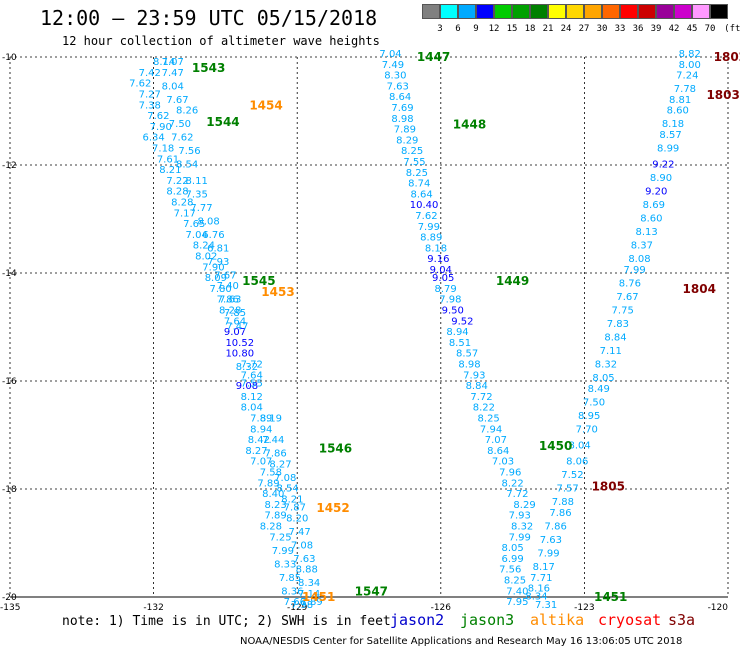  What do you see at coordinates (292, 500) in the screenshot?
I see `wave-height-reading: 8.21` at bounding box center [292, 500].